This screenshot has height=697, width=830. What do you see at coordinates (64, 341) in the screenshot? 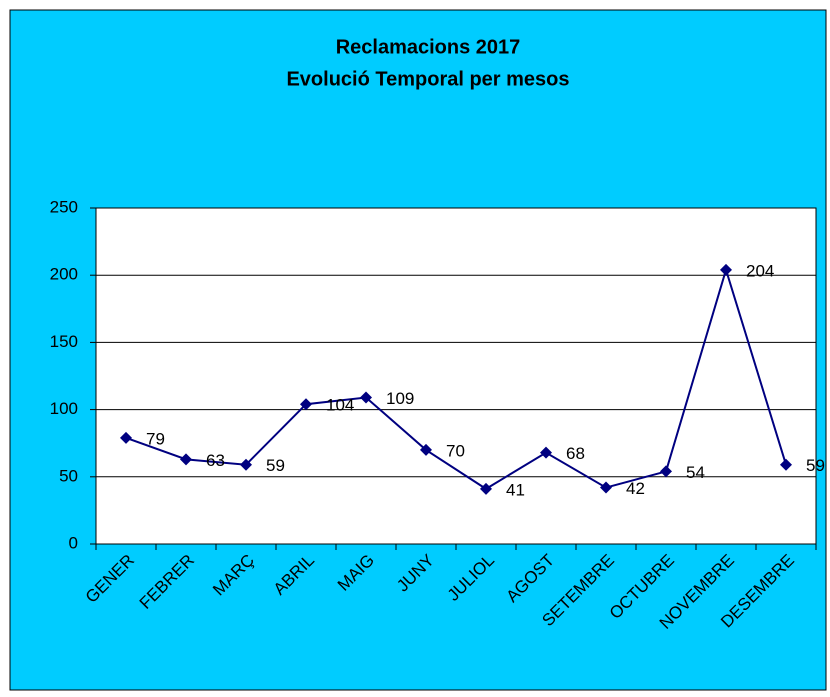
I see `y-tick-label: 150` at bounding box center [64, 341].